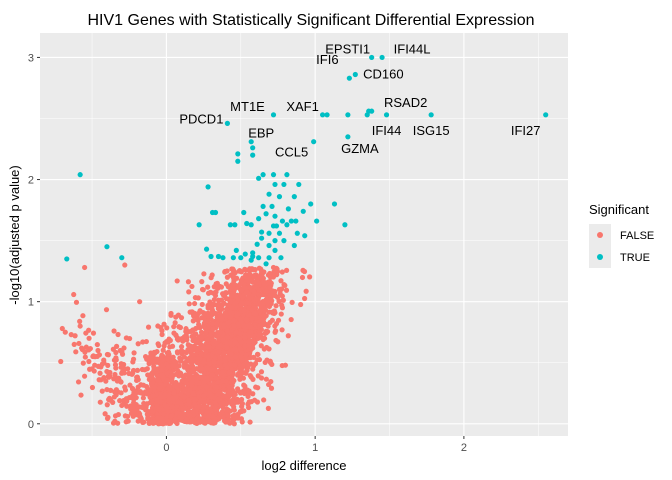  What do you see at coordinates (405, 102) in the screenshot?
I see `gene-label: RSAD2` at bounding box center [405, 102].